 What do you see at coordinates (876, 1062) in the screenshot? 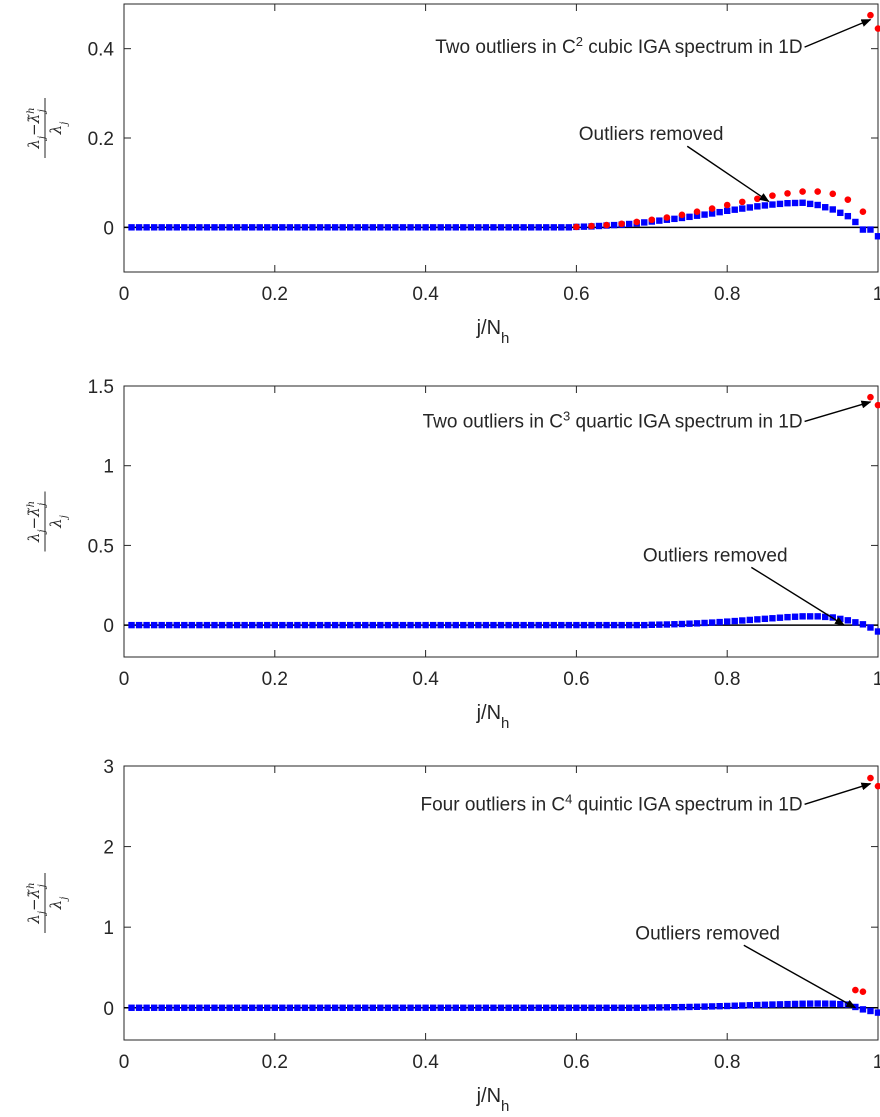
I see `x-tick-label: 1` at bounding box center [876, 1062].